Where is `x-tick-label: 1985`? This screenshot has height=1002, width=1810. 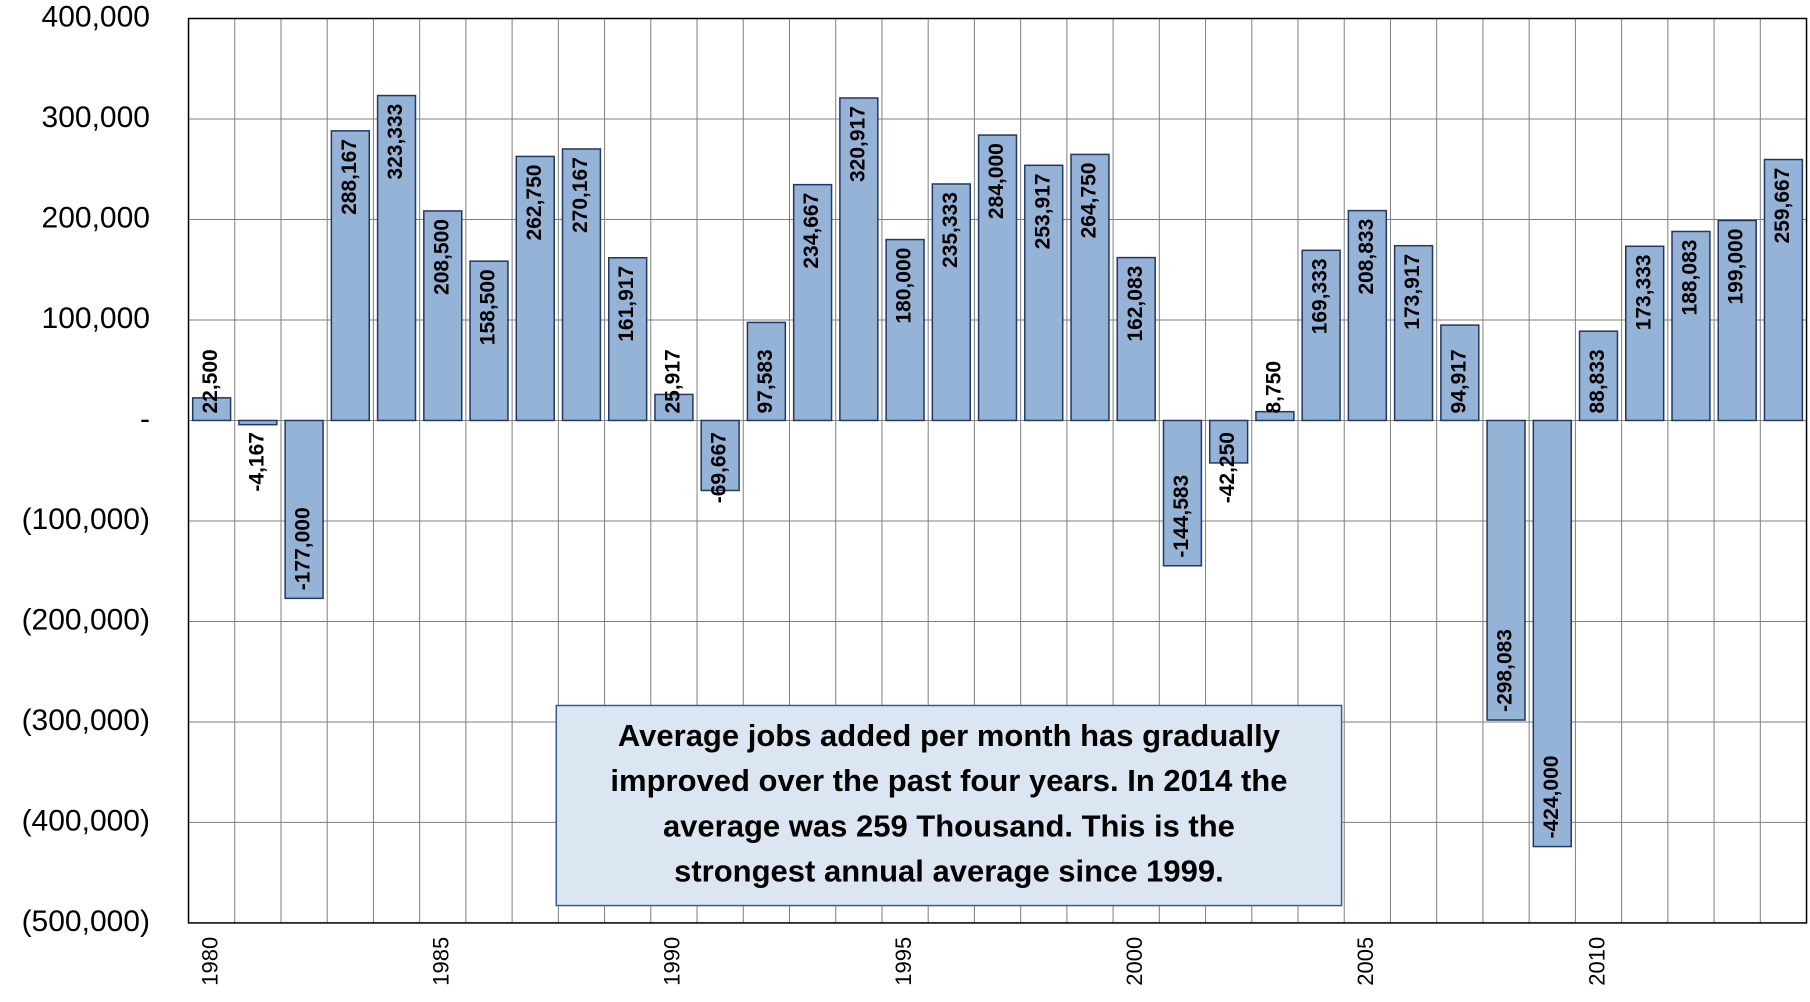 x-tick-label: 1985 is located at coordinates (441, 961).